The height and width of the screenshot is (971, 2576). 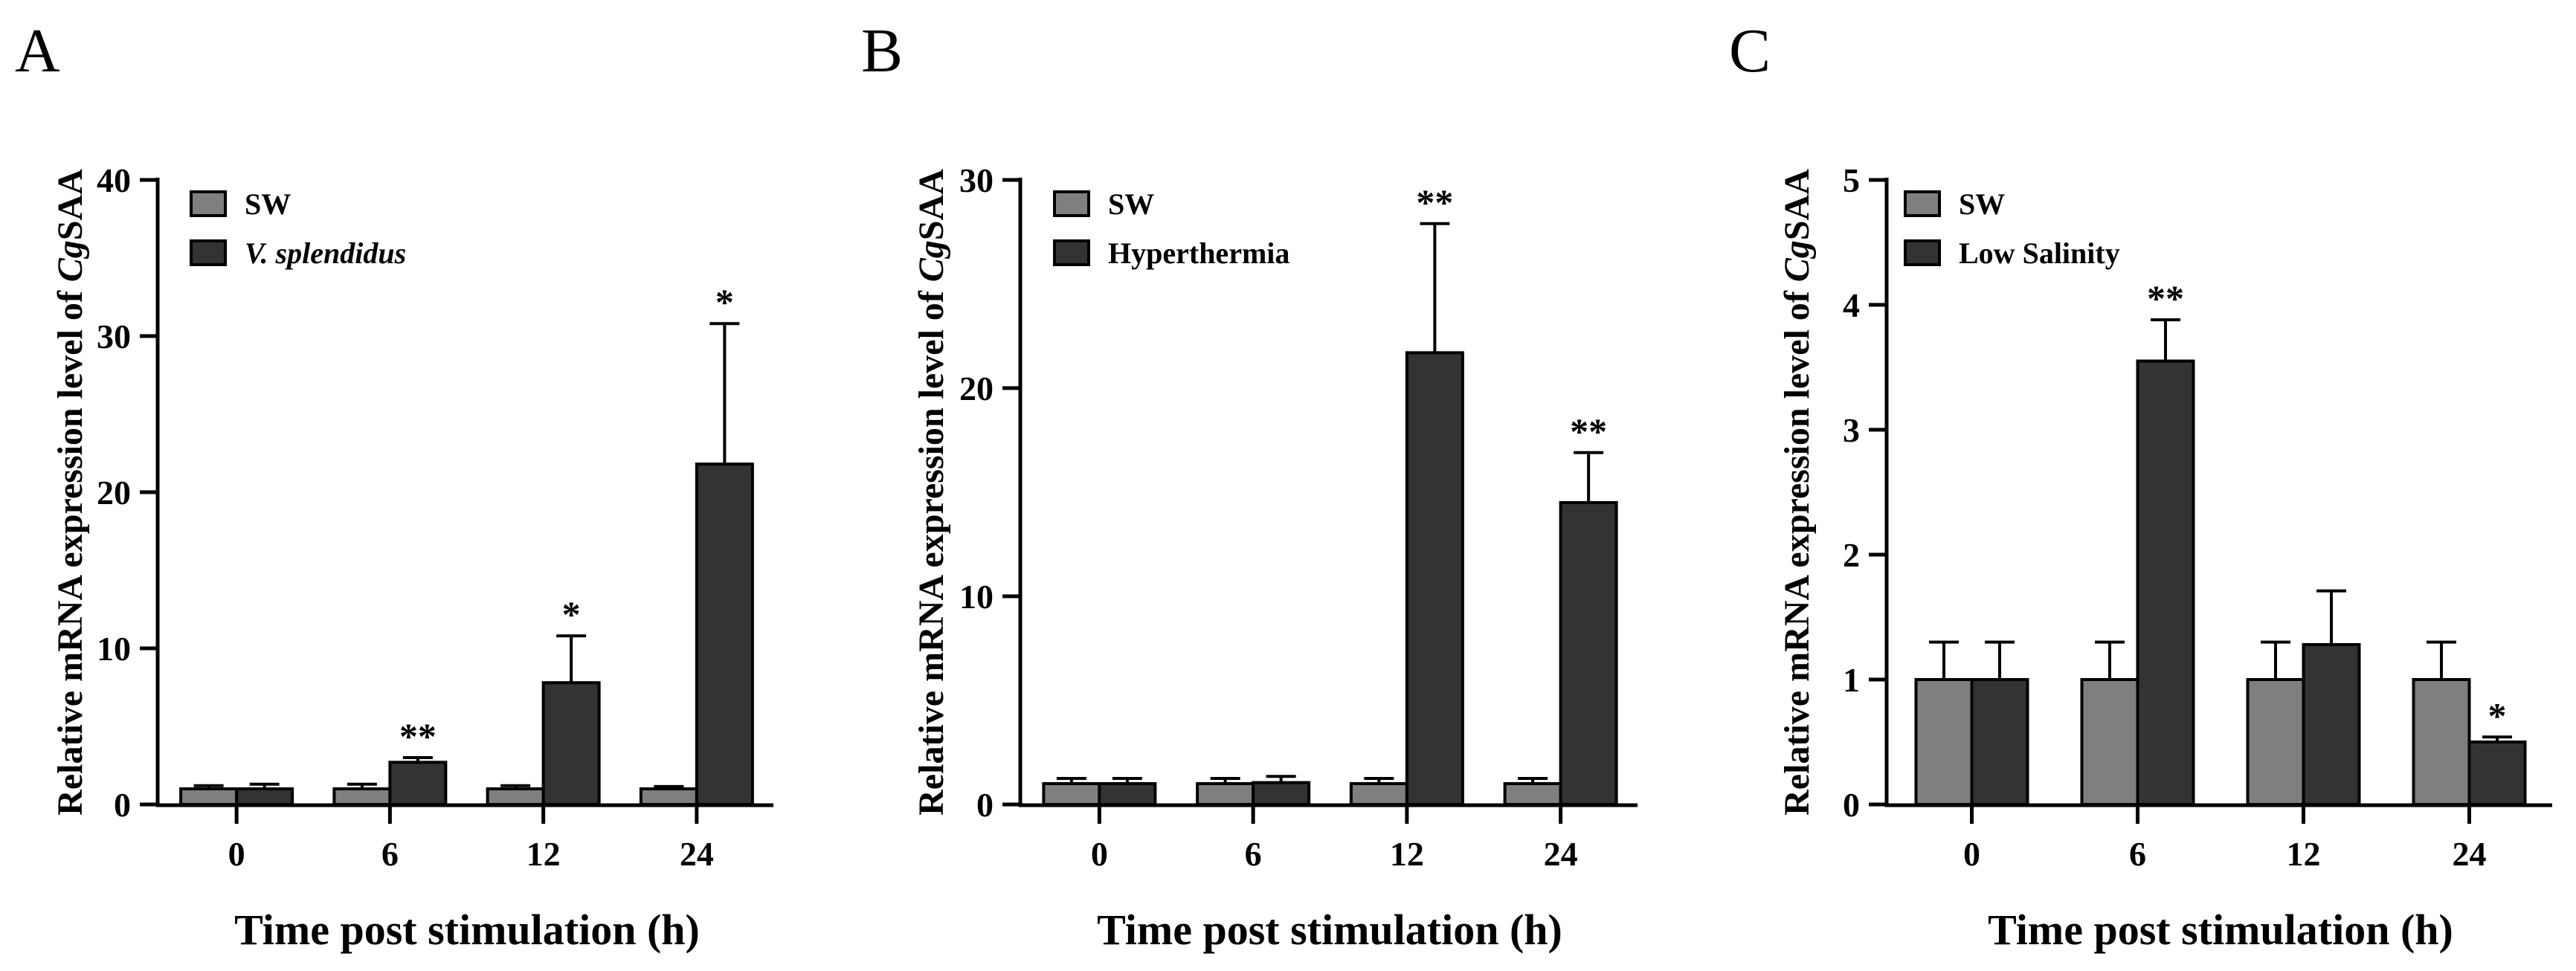 I want to click on y-tick-label: 5, so click(x=1851, y=180).